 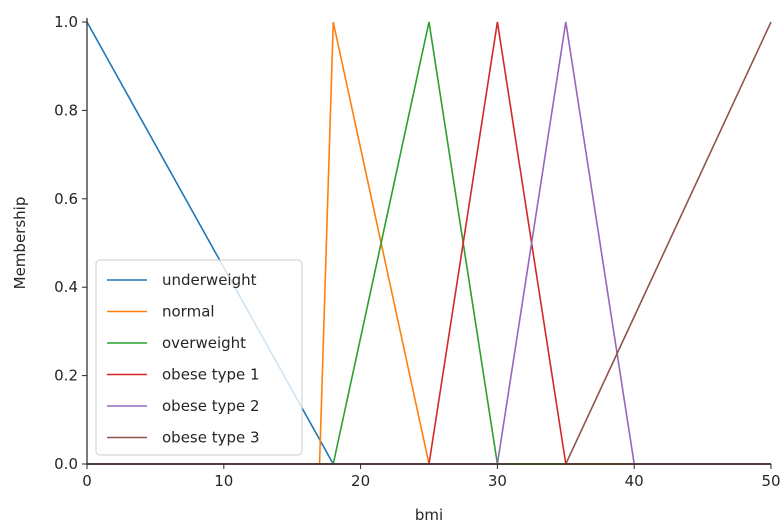 What do you see at coordinates (66, 464) in the screenshot?
I see `y-tick-label: 0.0` at bounding box center [66, 464].